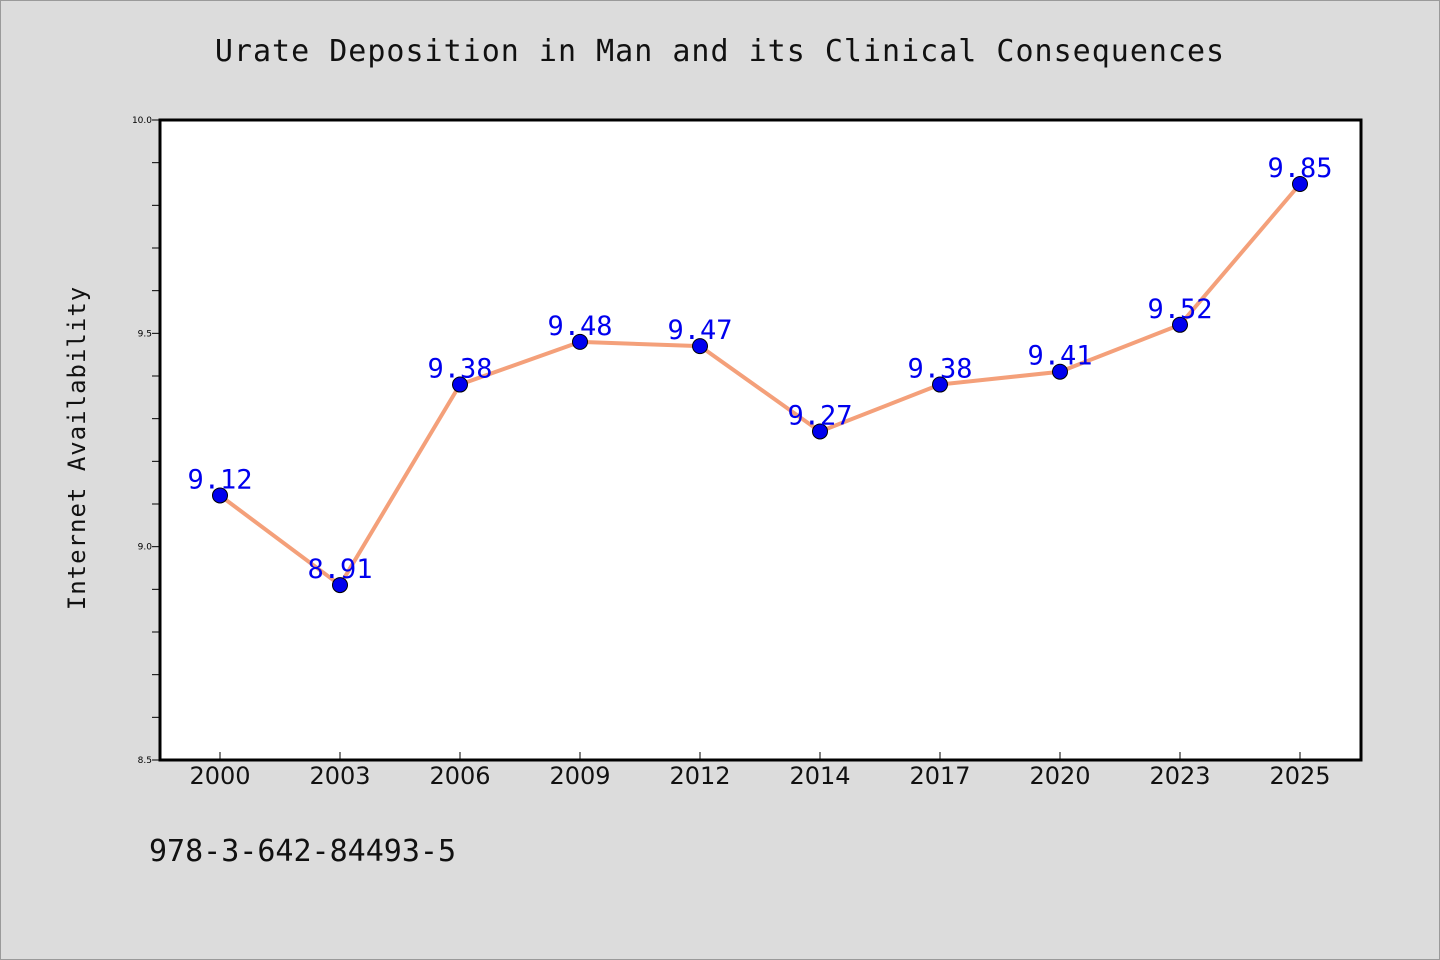 The width and height of the screenshot is (1440, 960). Describe the element at coordinates (339, 776) in the screenshot. I see `x-tick-label: 2003` at that location.